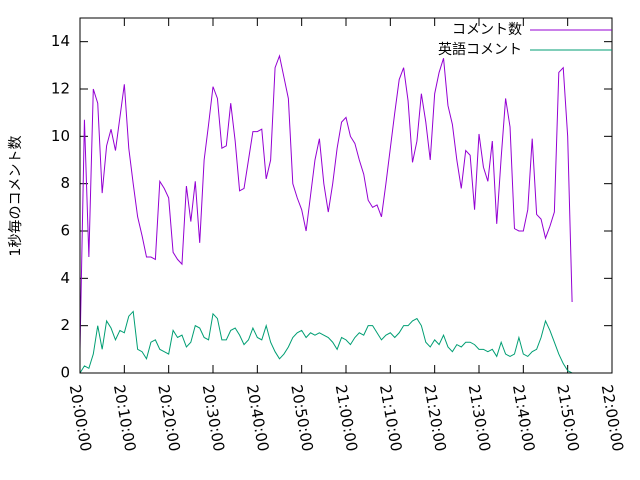 This screenshot has height=480, width=640. I want to click on x-tick-label: 21:00:00, so click(346, 417).